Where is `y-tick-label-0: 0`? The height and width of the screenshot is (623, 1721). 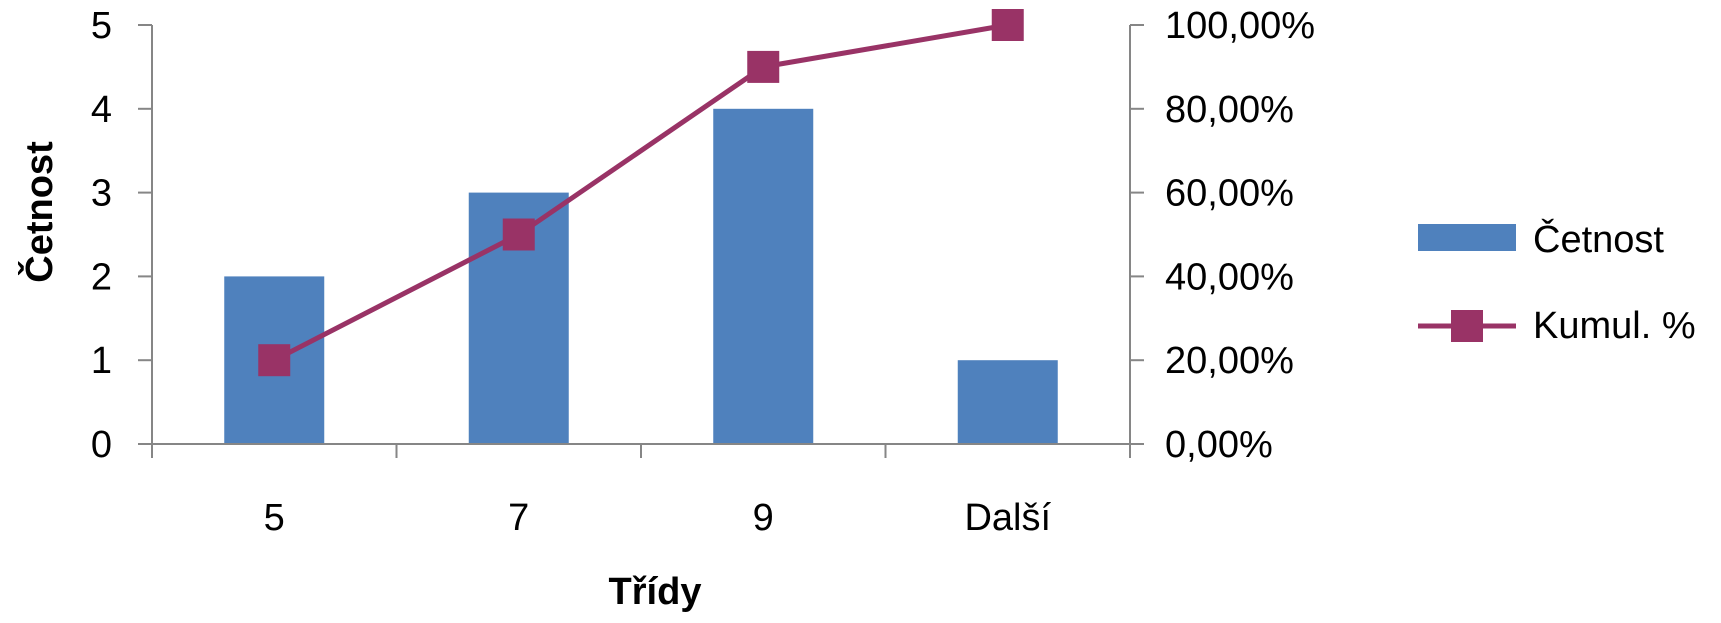
y-tick-label-0: 0 is located at coordinates (101, 445).